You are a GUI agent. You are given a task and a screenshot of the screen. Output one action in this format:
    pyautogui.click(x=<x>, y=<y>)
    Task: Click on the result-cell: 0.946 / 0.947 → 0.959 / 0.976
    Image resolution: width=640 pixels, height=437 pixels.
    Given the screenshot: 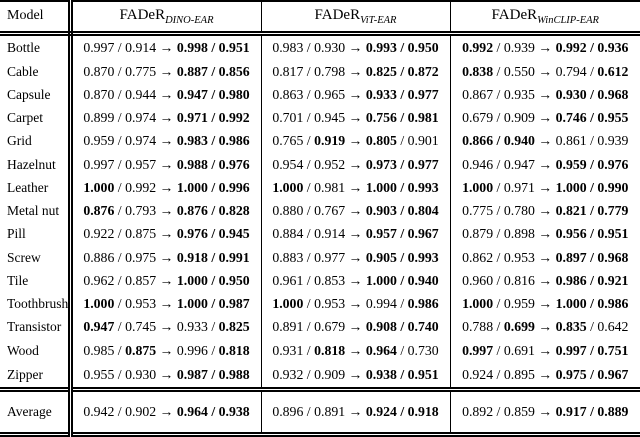 What is the action you would take?
    pyautogui.click(x=545, y=164)
    